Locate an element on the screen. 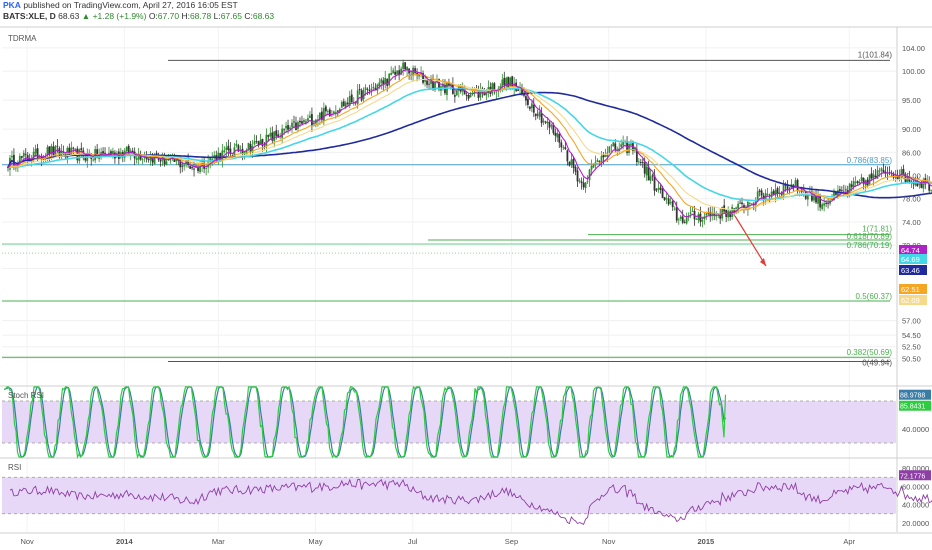  price-label-text: 64.74 is located at coordinates (910, 250).